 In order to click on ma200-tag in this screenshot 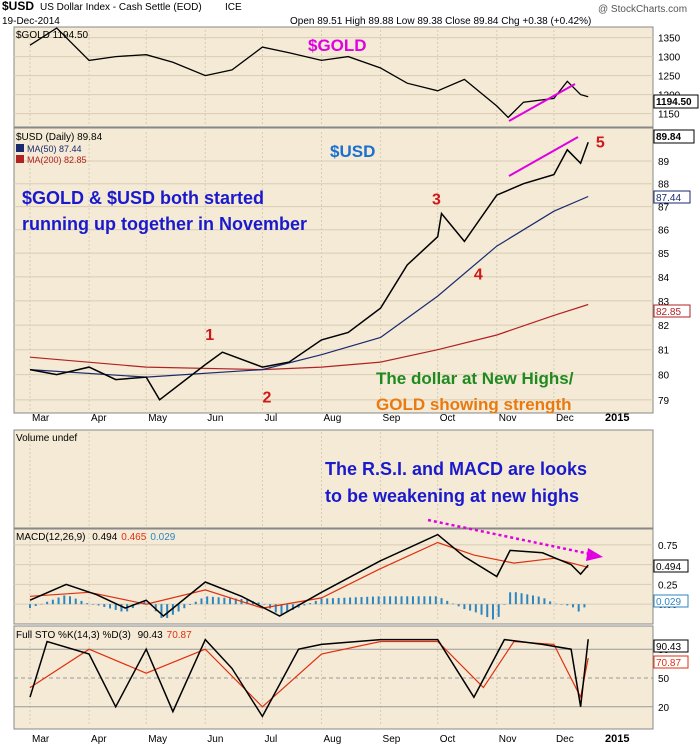, I will do `click(672, 311)`.